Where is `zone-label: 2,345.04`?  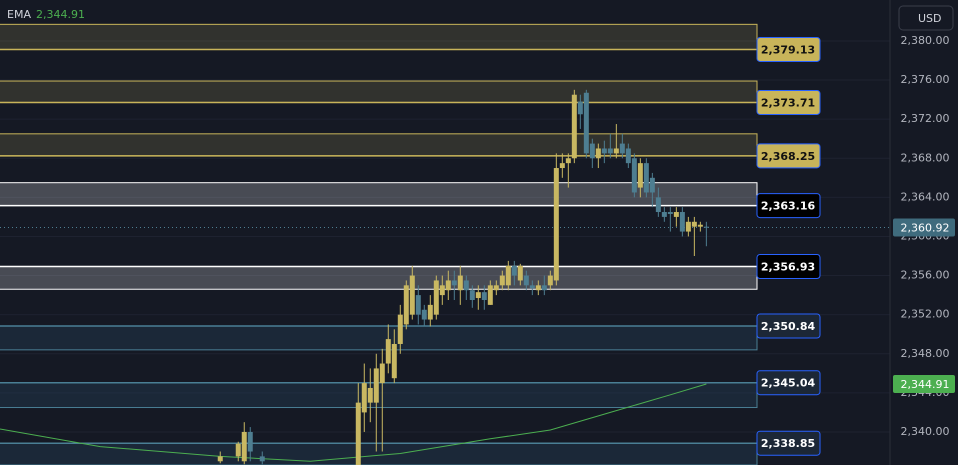
zone-label: 2,345.04 is located at coordinates (788, 383).